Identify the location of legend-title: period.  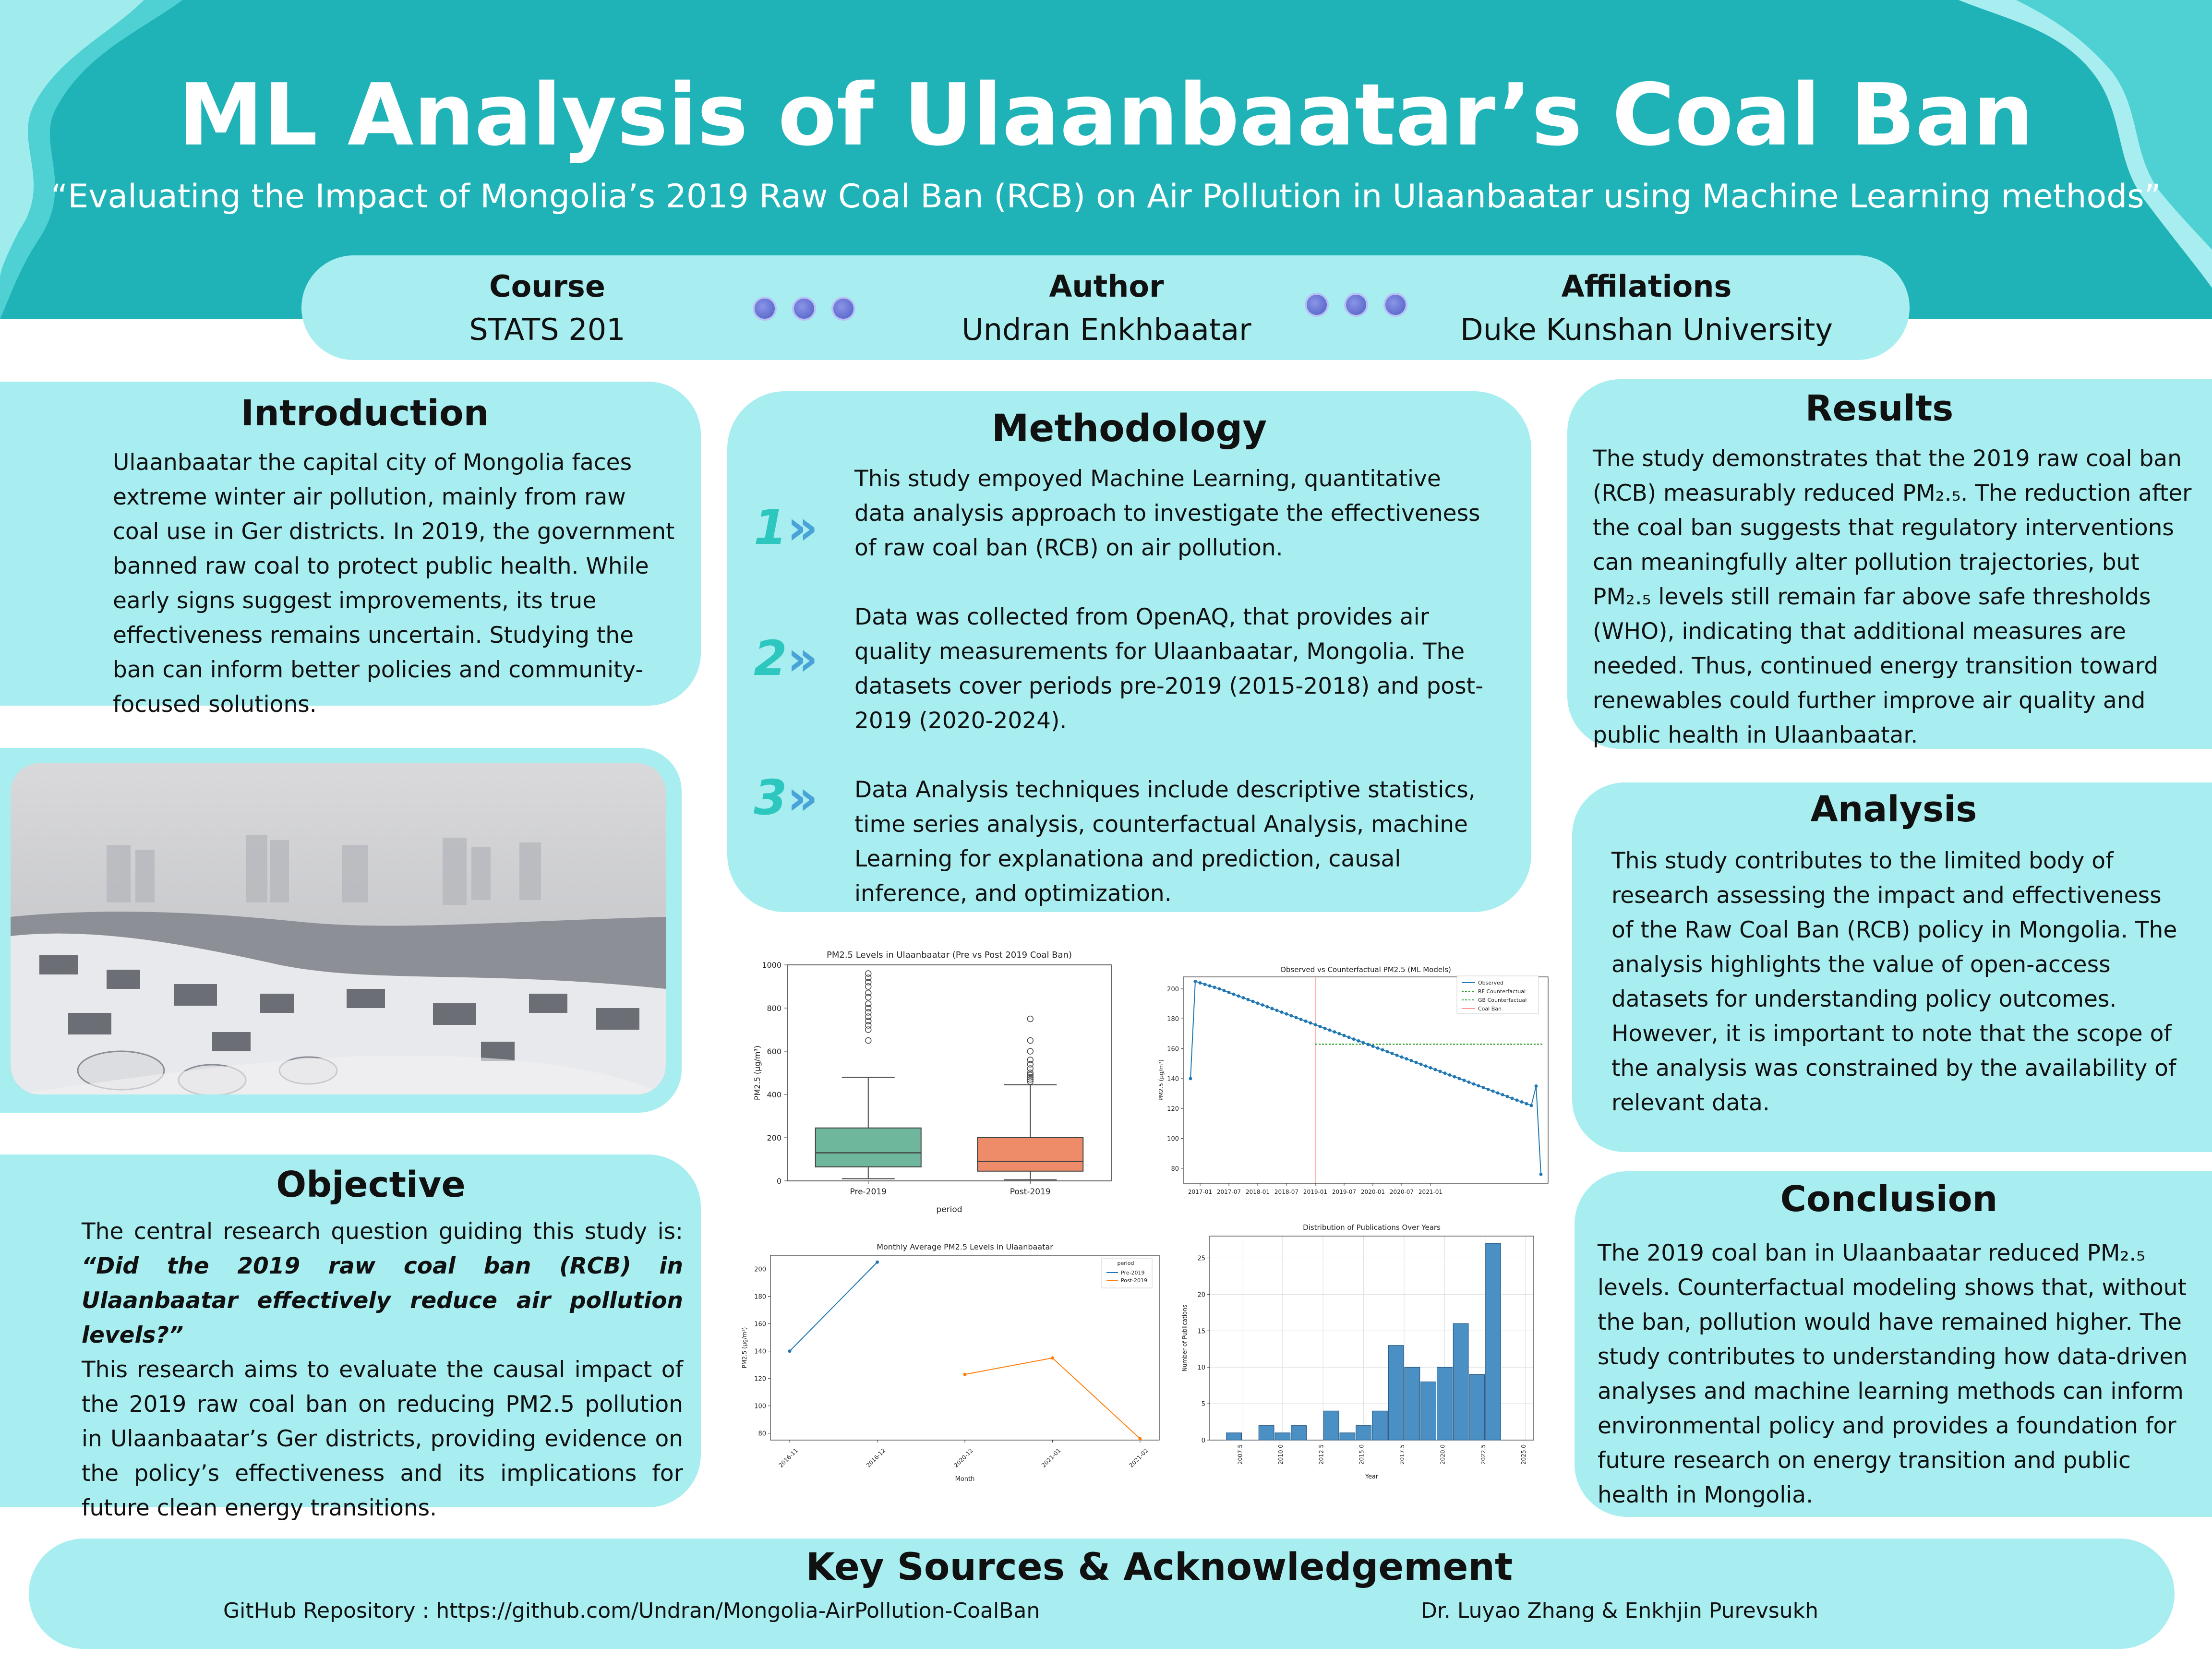
(1125, 1263).